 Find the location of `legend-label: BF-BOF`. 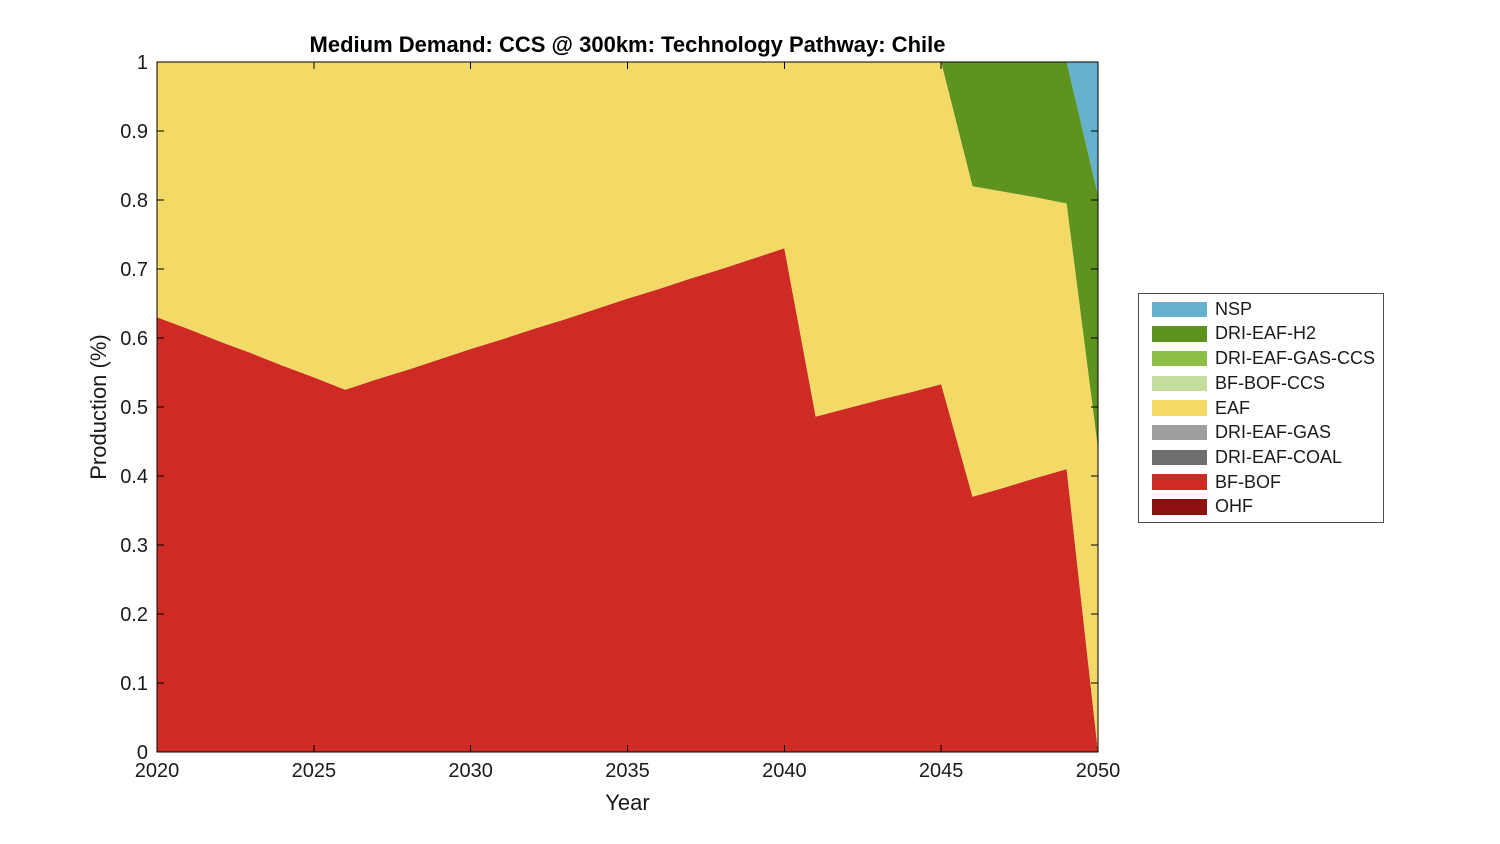

legend-label: BF-BOF is located at coordinates (1248, 481).